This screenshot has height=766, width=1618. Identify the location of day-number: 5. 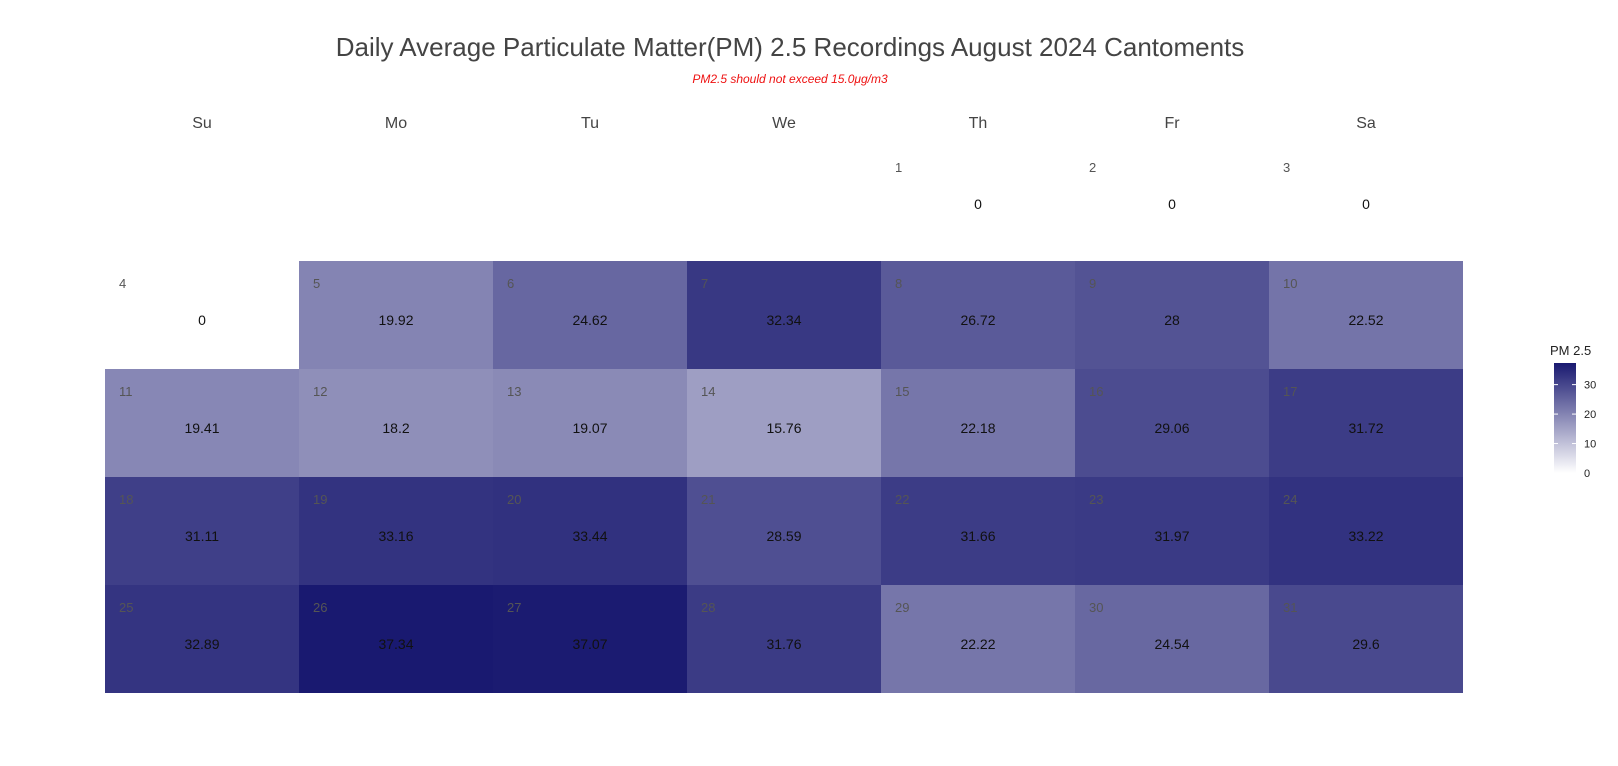
(316, 283).